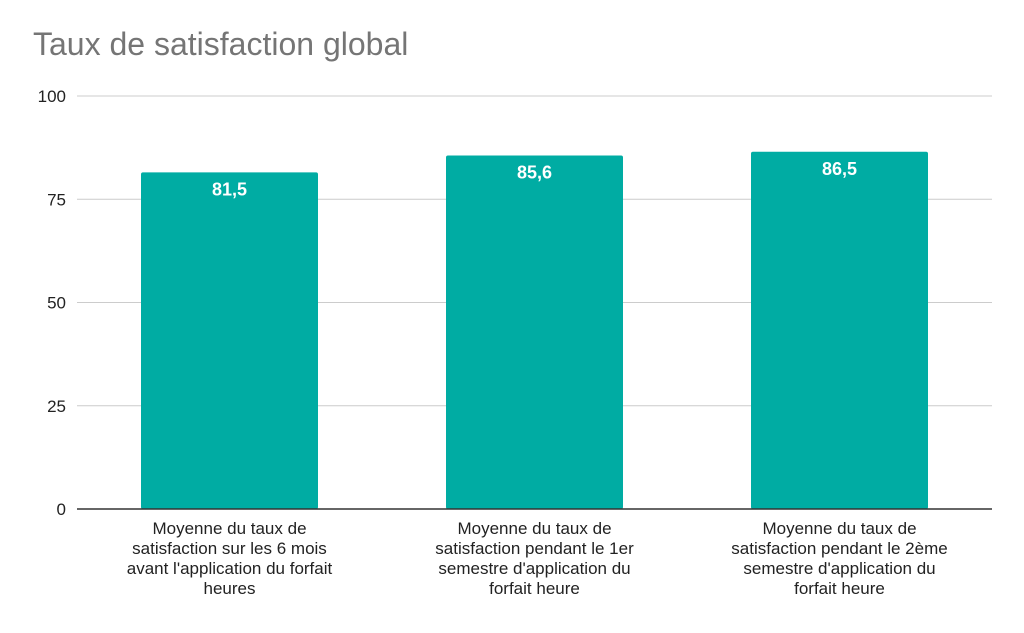 The height and width of the screenshot is (633, 1024). What do you see at coordinates (229, 189) in the screenshot?
I see `data-label: 81,5` at bounding box center [229, 189].